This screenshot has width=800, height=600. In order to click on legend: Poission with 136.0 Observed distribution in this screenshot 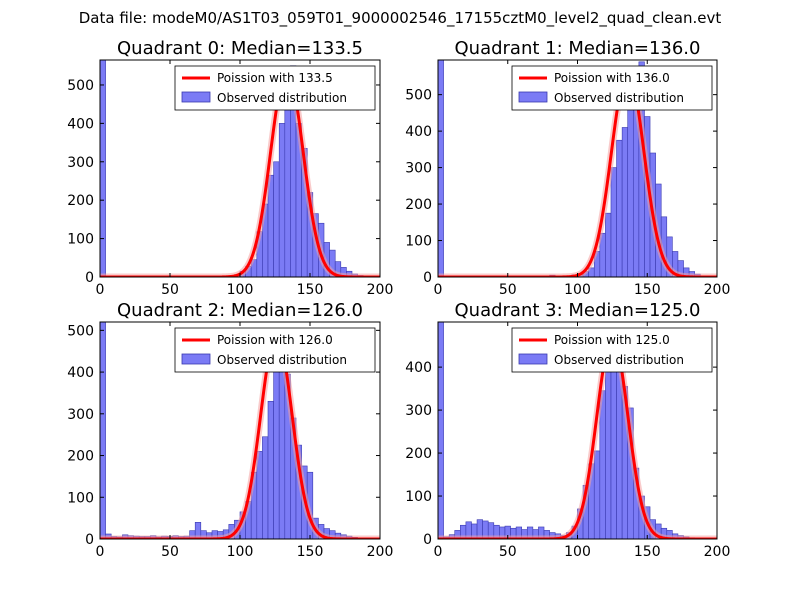, I will do `click(612, 88)`.